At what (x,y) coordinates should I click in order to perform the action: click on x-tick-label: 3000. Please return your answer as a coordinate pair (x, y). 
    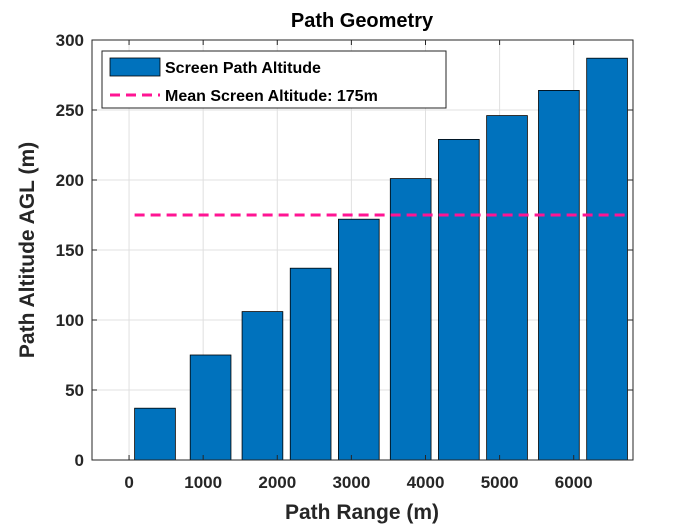
    Looking at the image, I should click on (351, 482).